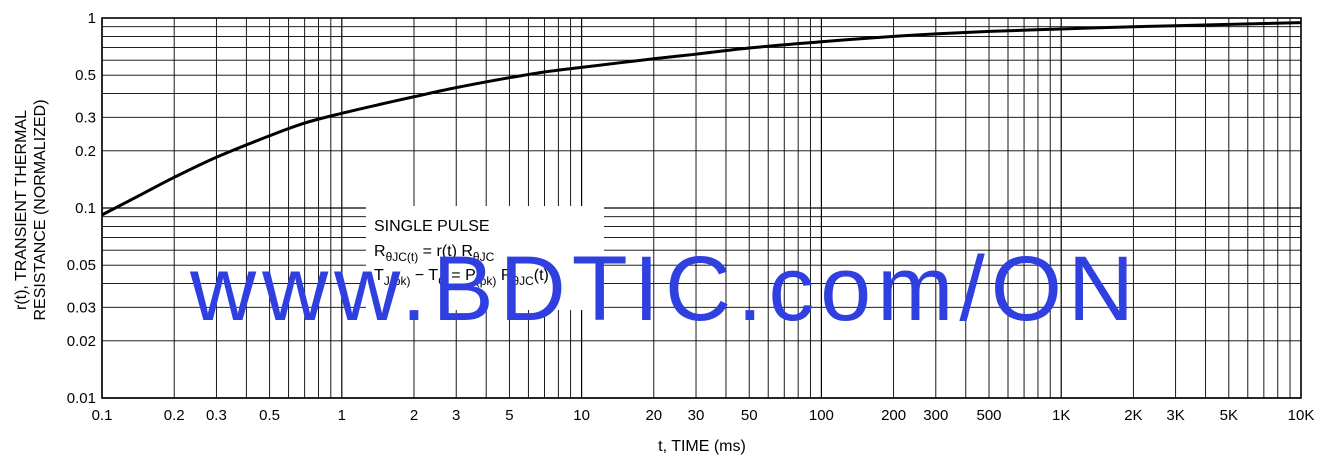  What do you see at coordinates (434, 253) in the screenshot?
I see `annotation-line-2: RθJC(t) = r(t) RθJC` at bounding box center [434, 253].